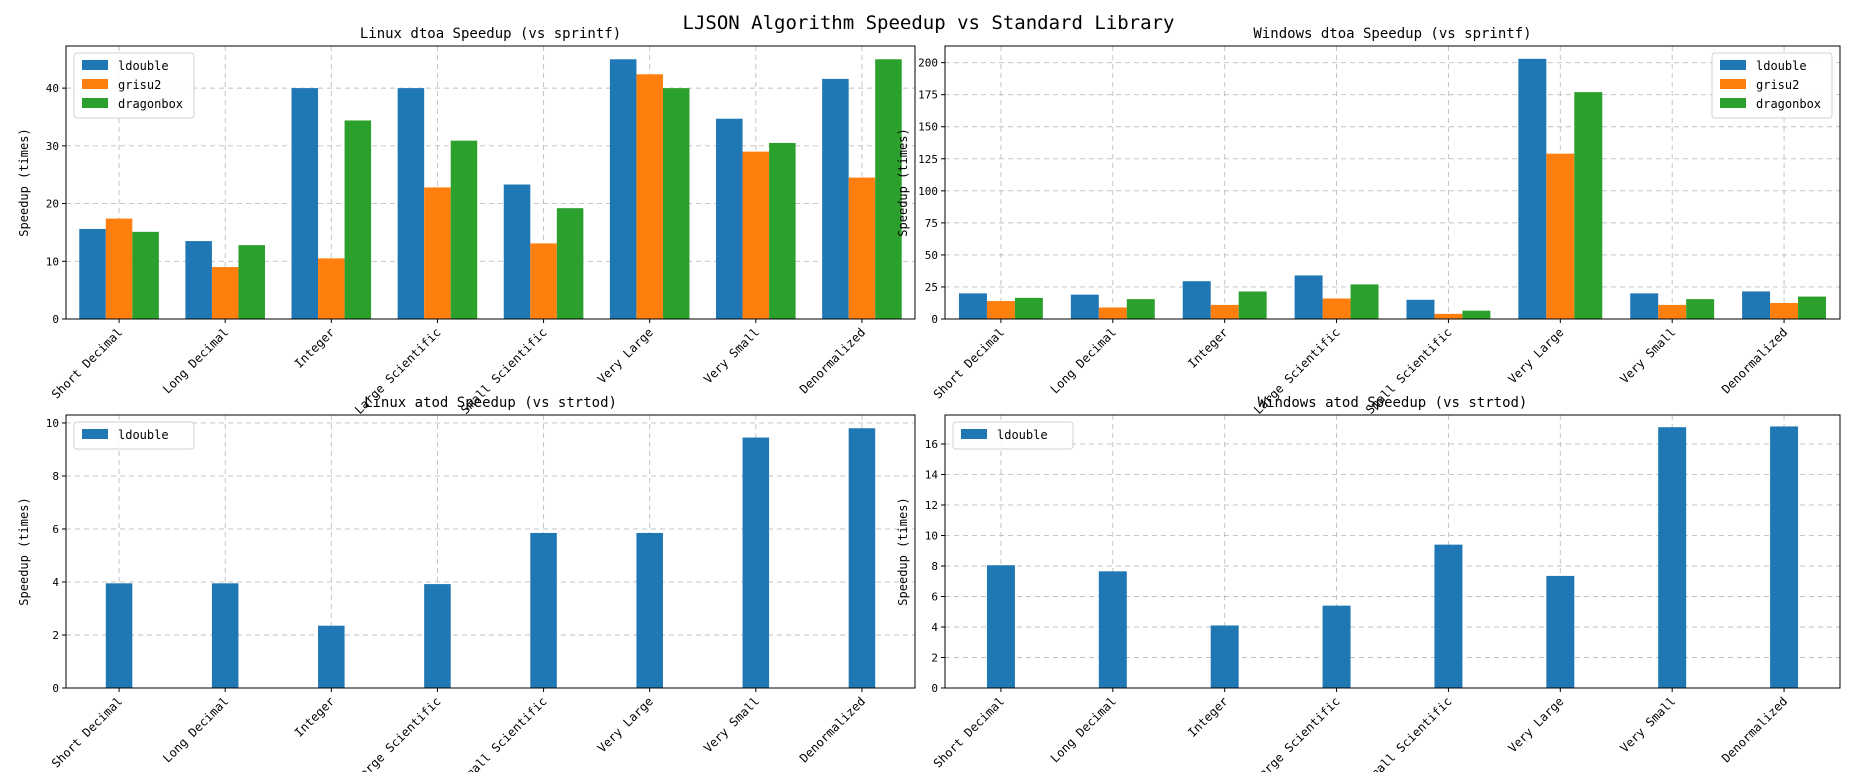 Image resolution: width=1857 pixels, height=772 pixels. What do you see at coordinates (928, 63) in the screenshot?
I see `y-tick-label: 200` at bounding box center [928, 63].